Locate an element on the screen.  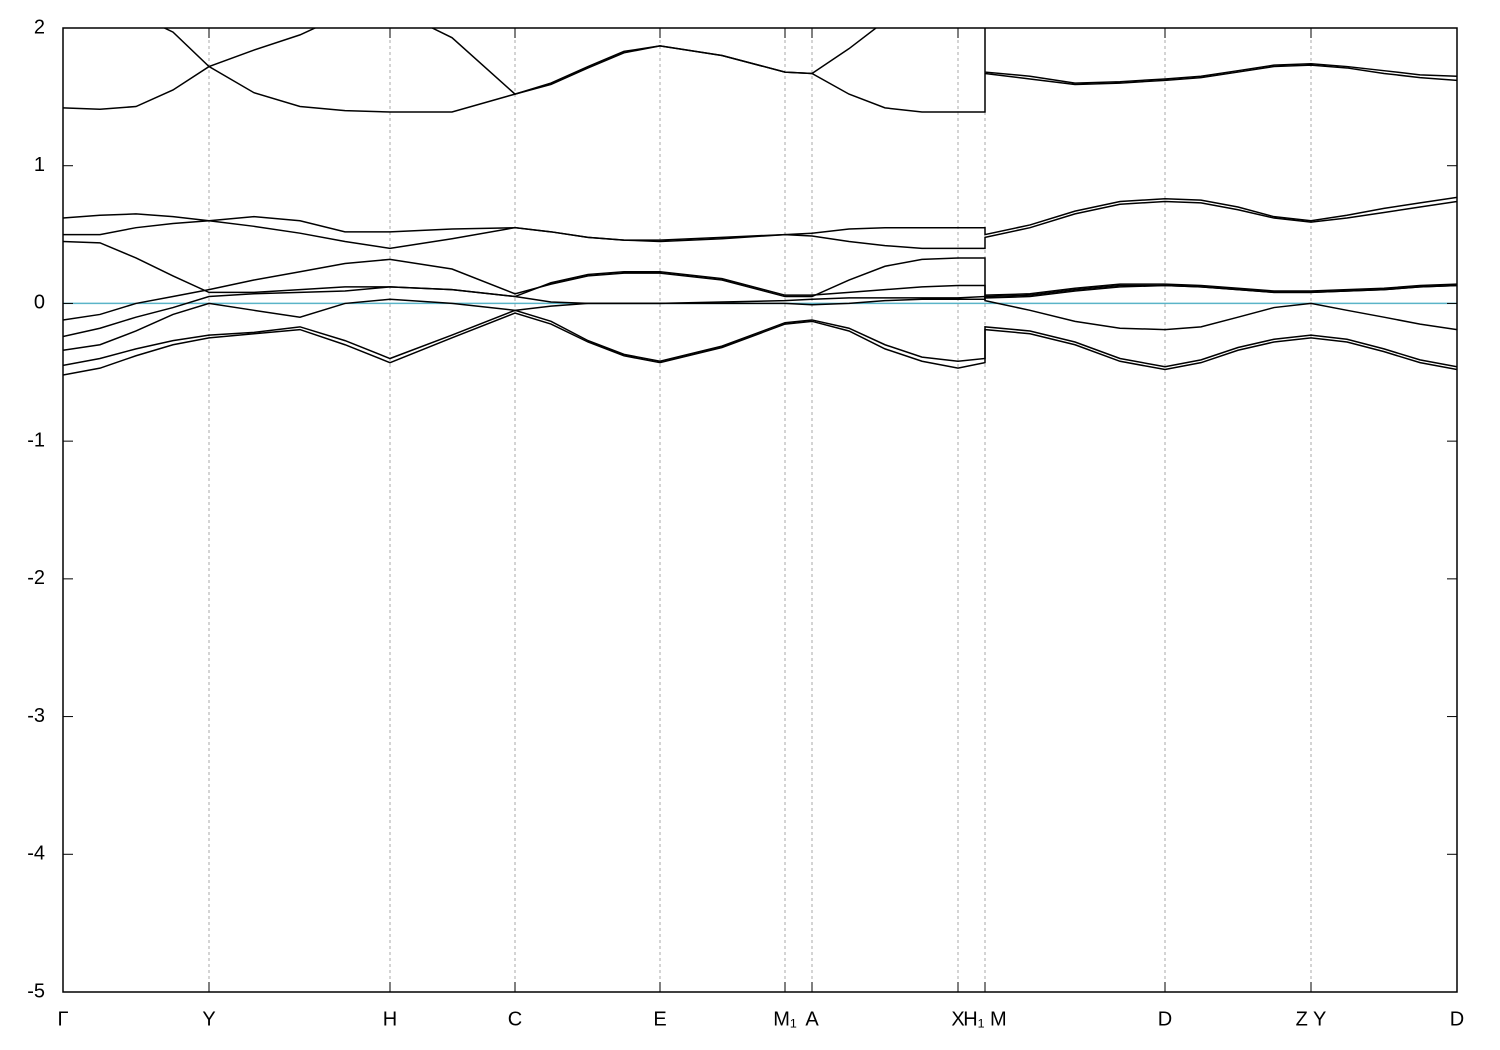
y-tick-label: -3 is located at coordinates (36, 716).